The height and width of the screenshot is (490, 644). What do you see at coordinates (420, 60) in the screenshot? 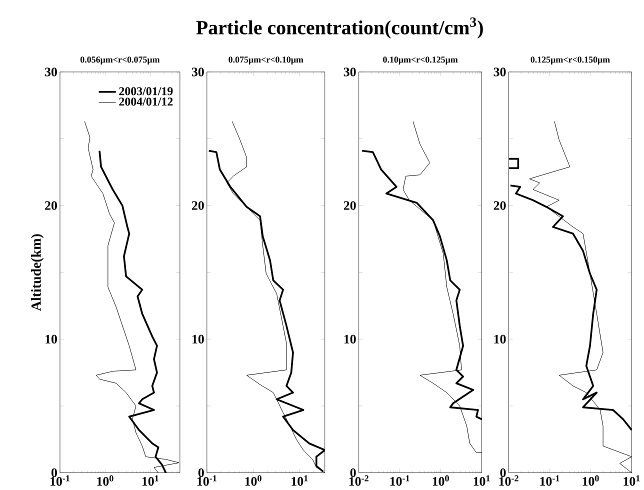
I see `chart-title: 0.10μm<r<0.125μm` at bounding box center [420, 60].